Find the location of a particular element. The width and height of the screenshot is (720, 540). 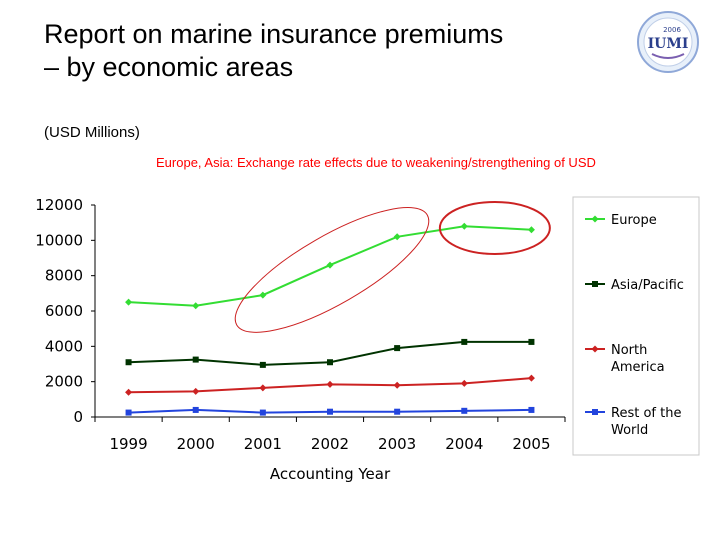

x-tick-label: 2002 is located at coordinates (330, 444).